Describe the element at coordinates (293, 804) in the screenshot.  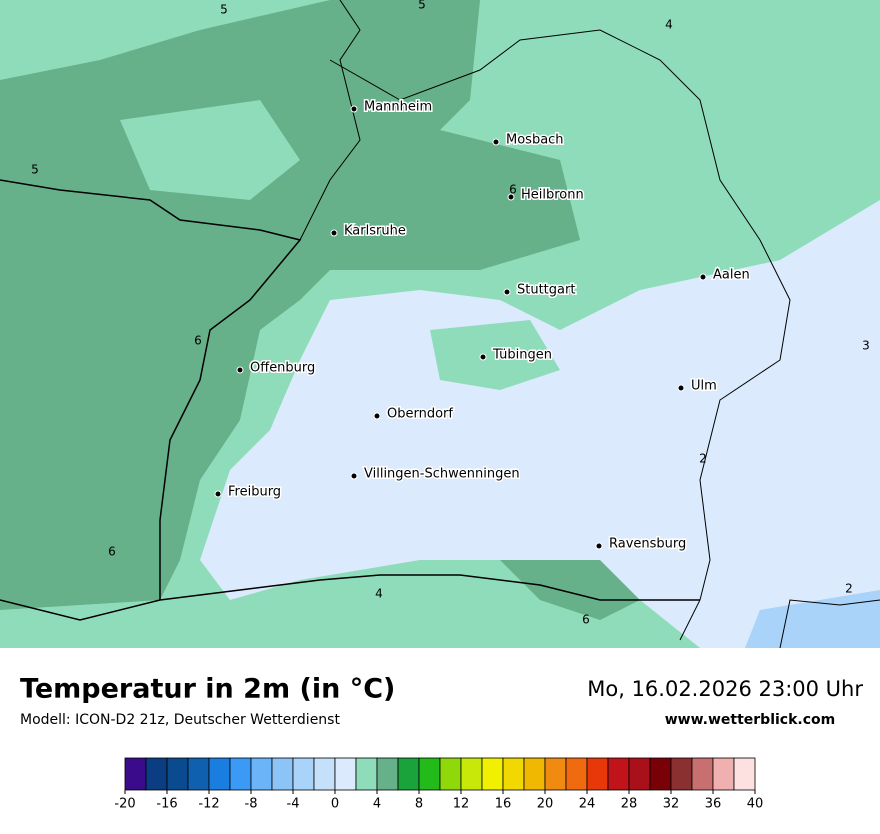
I see `colorbar-tick-label: -4` at that location.